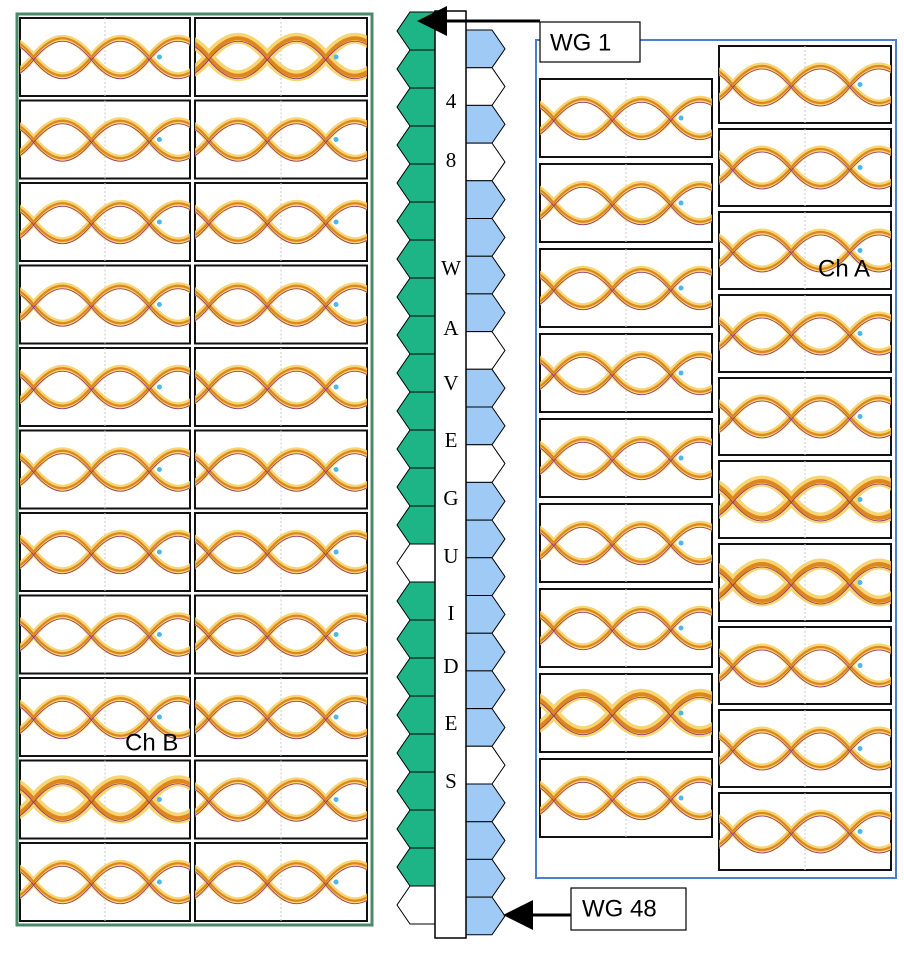 The width and height of the screenshot is (904, 958). Describe the element at coordinates (590, 42) in the screenshot. I see `wg-first-box` at that location.